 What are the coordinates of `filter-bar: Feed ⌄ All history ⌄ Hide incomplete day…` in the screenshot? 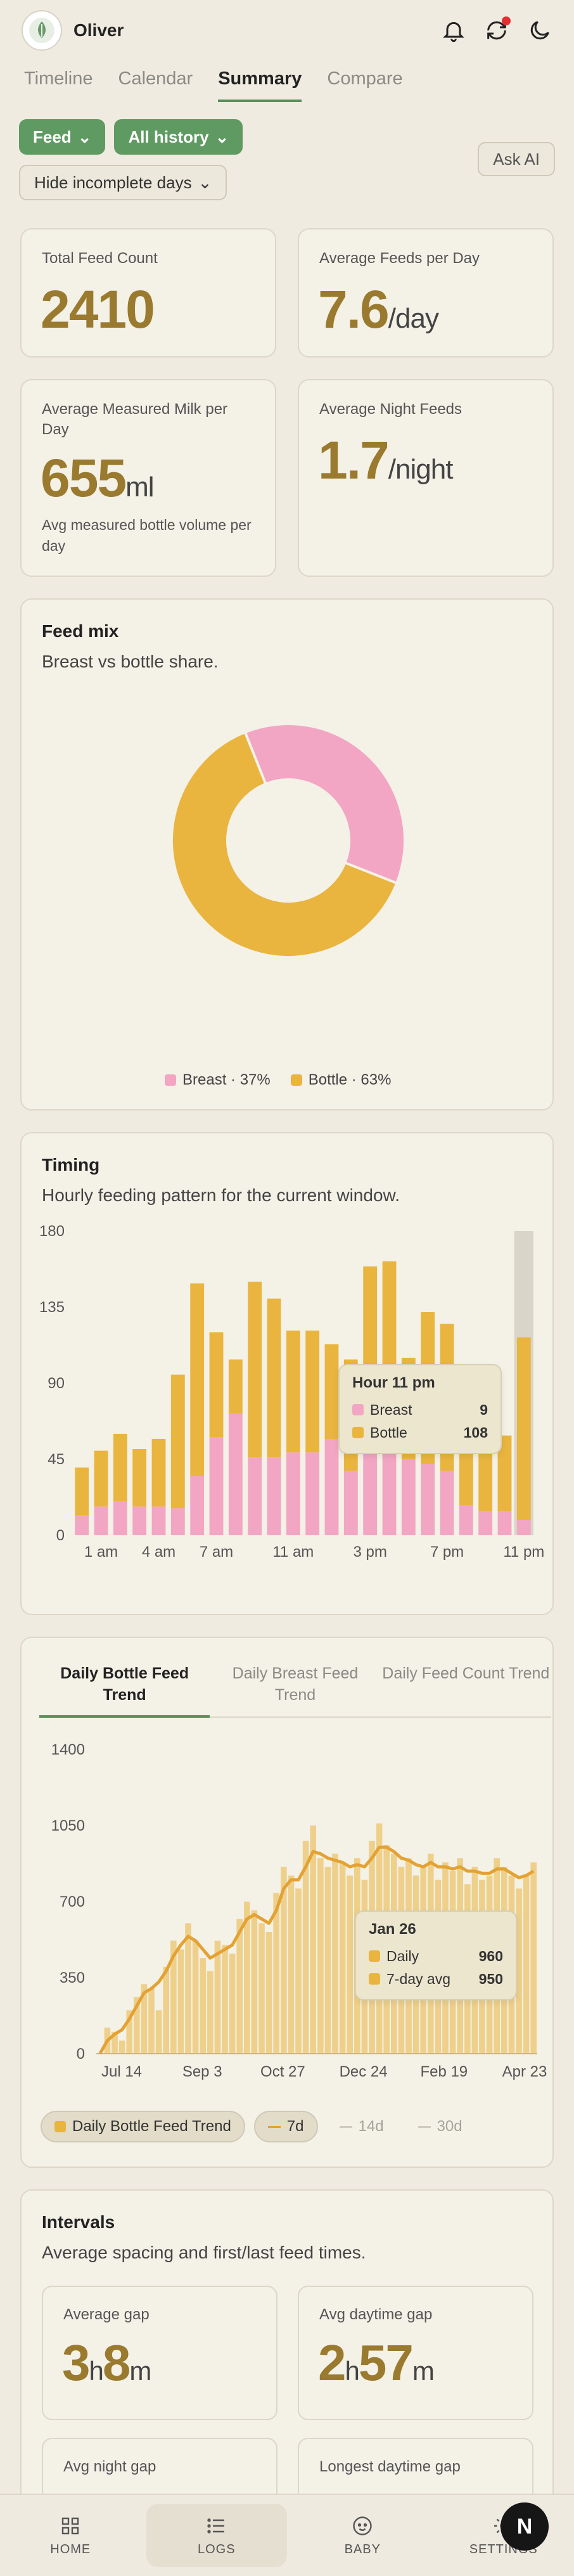 It's located at (287, 159).